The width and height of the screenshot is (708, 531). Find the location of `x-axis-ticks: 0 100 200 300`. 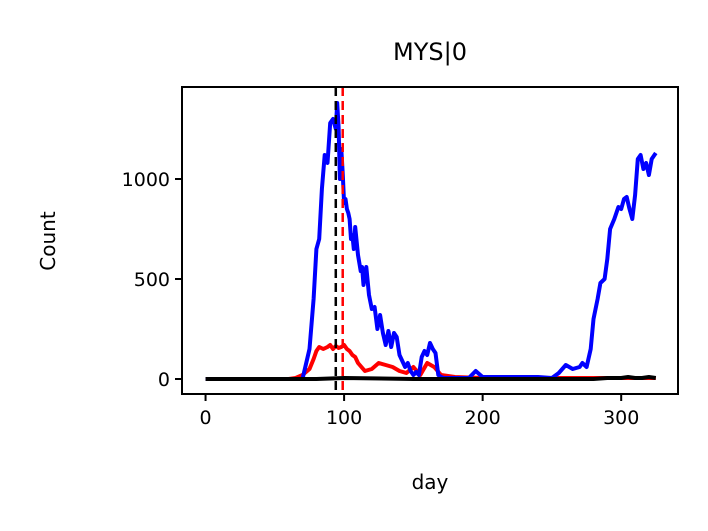

x-axis-ticks: 0 100 200 300 is located at coordinates (419, 411).